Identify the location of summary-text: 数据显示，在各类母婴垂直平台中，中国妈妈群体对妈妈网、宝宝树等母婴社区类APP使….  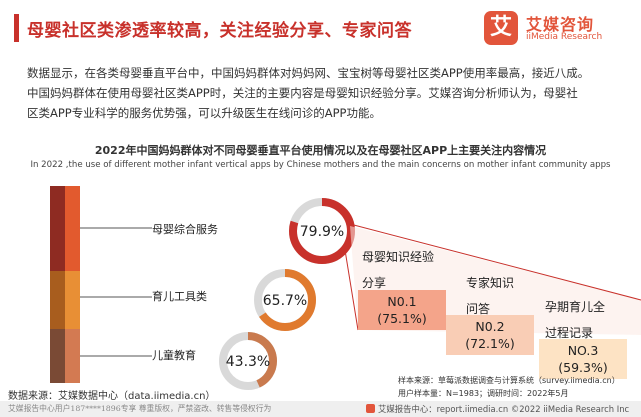
(325, 93).